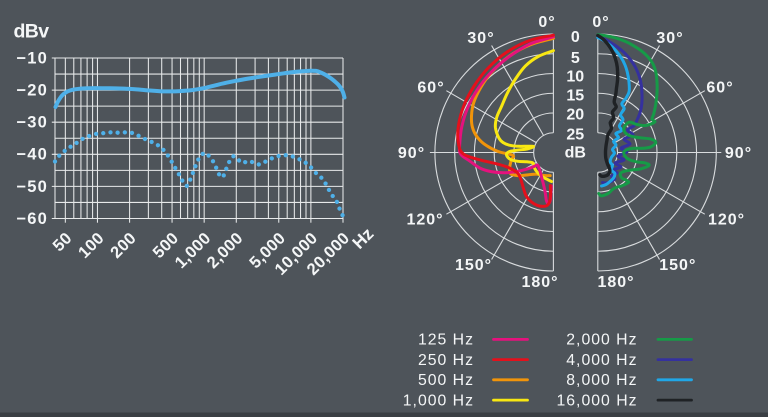 This screenshot has height=417, width=768. Describe the element at coordinates (575, 95) in the screenshot. I see `svg-text: 15` at that location.